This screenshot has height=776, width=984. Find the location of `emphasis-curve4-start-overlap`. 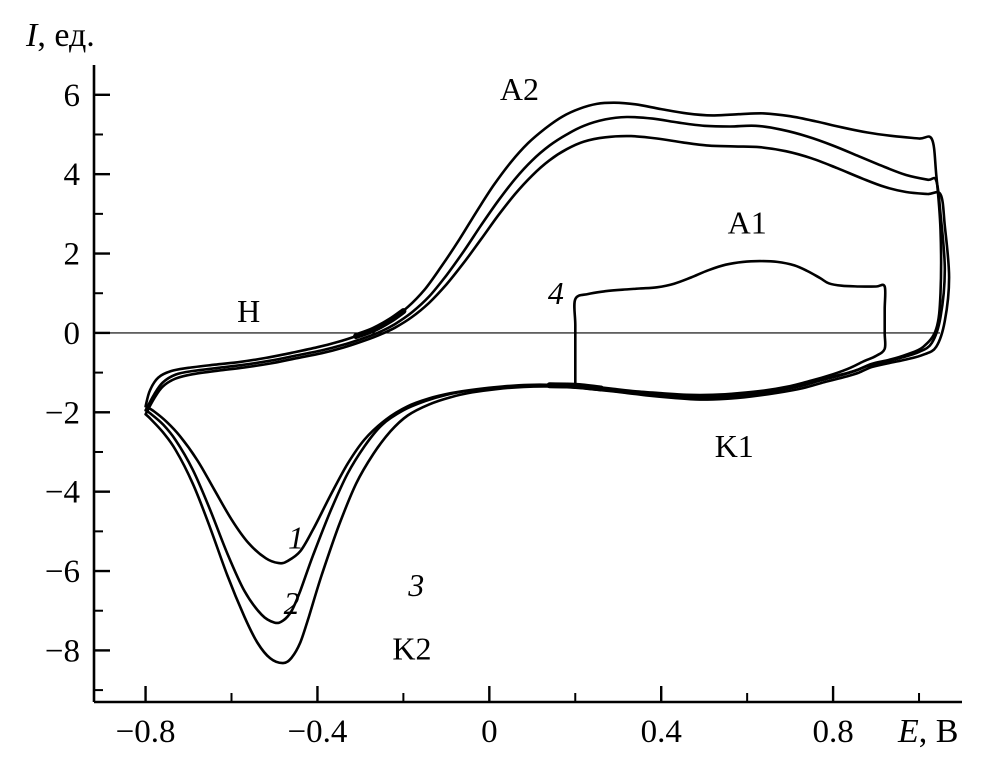

emphasis-curve4-start-overlap is located at coordinates (575, 387).